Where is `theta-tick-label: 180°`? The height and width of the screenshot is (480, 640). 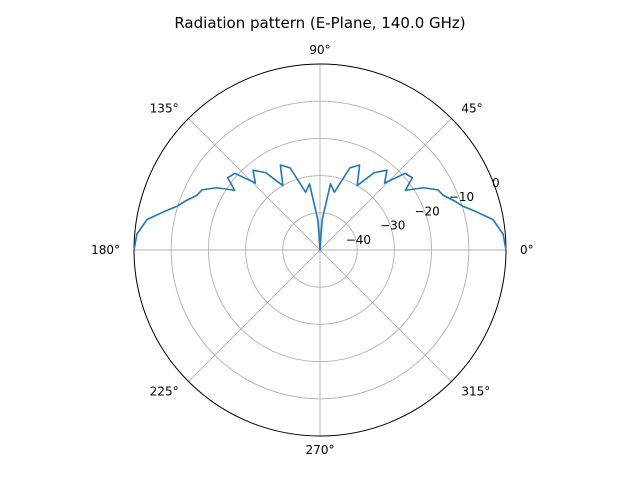
theta-tick-label: 180° is located at coordinates (105, 250).